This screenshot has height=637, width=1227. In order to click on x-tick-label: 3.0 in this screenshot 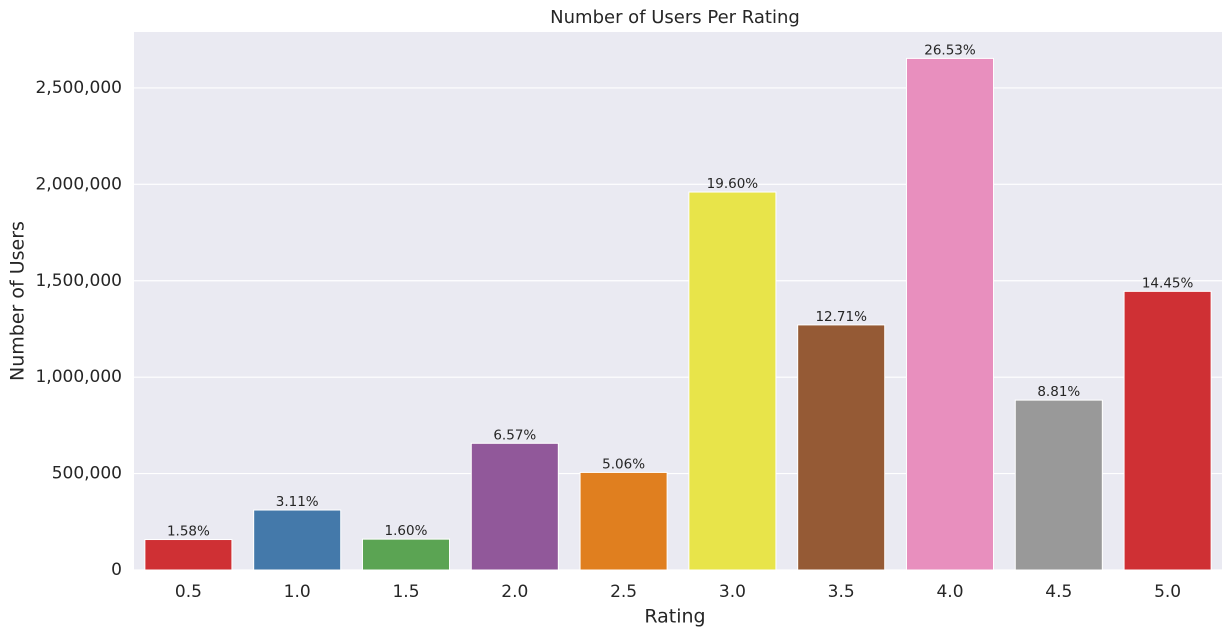, I will do `click(732, 592)`.